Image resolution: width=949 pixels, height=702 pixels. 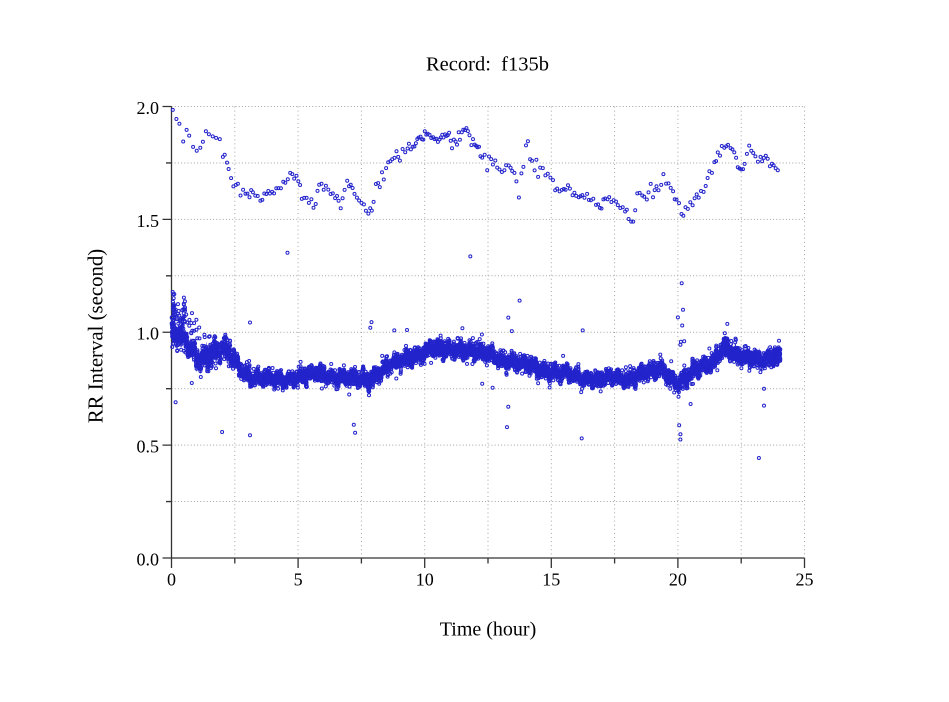 What do you see at coordinates (678, 580) in the screenshot?
I see `svg-text: 20` at bounding box center [678, 580].